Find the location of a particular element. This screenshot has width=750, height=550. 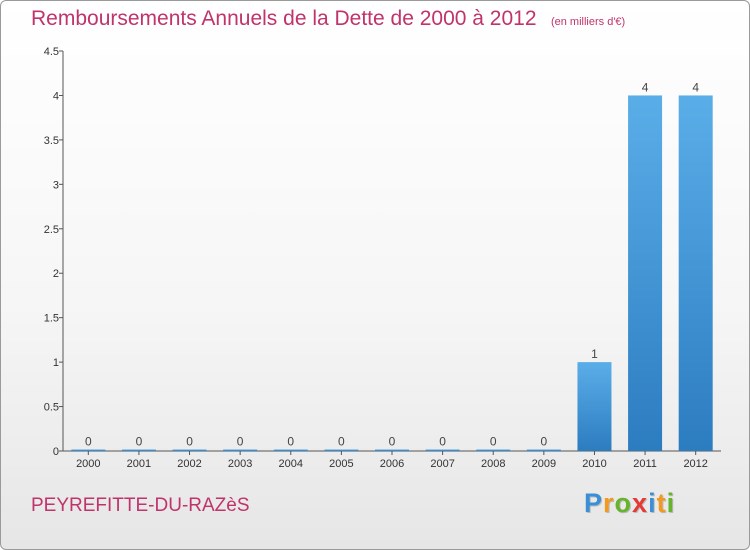

y-tick-label: 2.5 is located at coordinates (51, 230).